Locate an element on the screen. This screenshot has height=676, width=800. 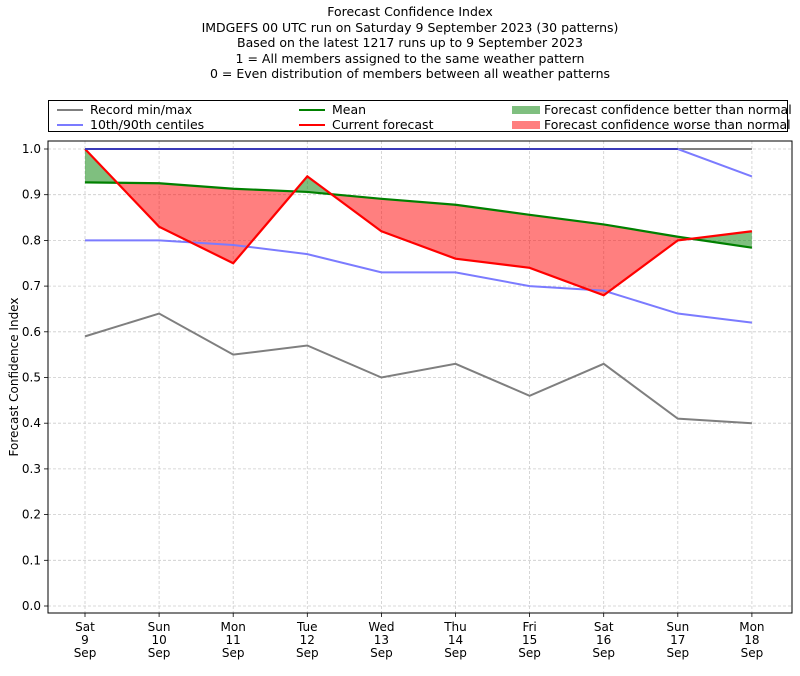
legend-label-mean: Mean is located at coordinates (349, 109).